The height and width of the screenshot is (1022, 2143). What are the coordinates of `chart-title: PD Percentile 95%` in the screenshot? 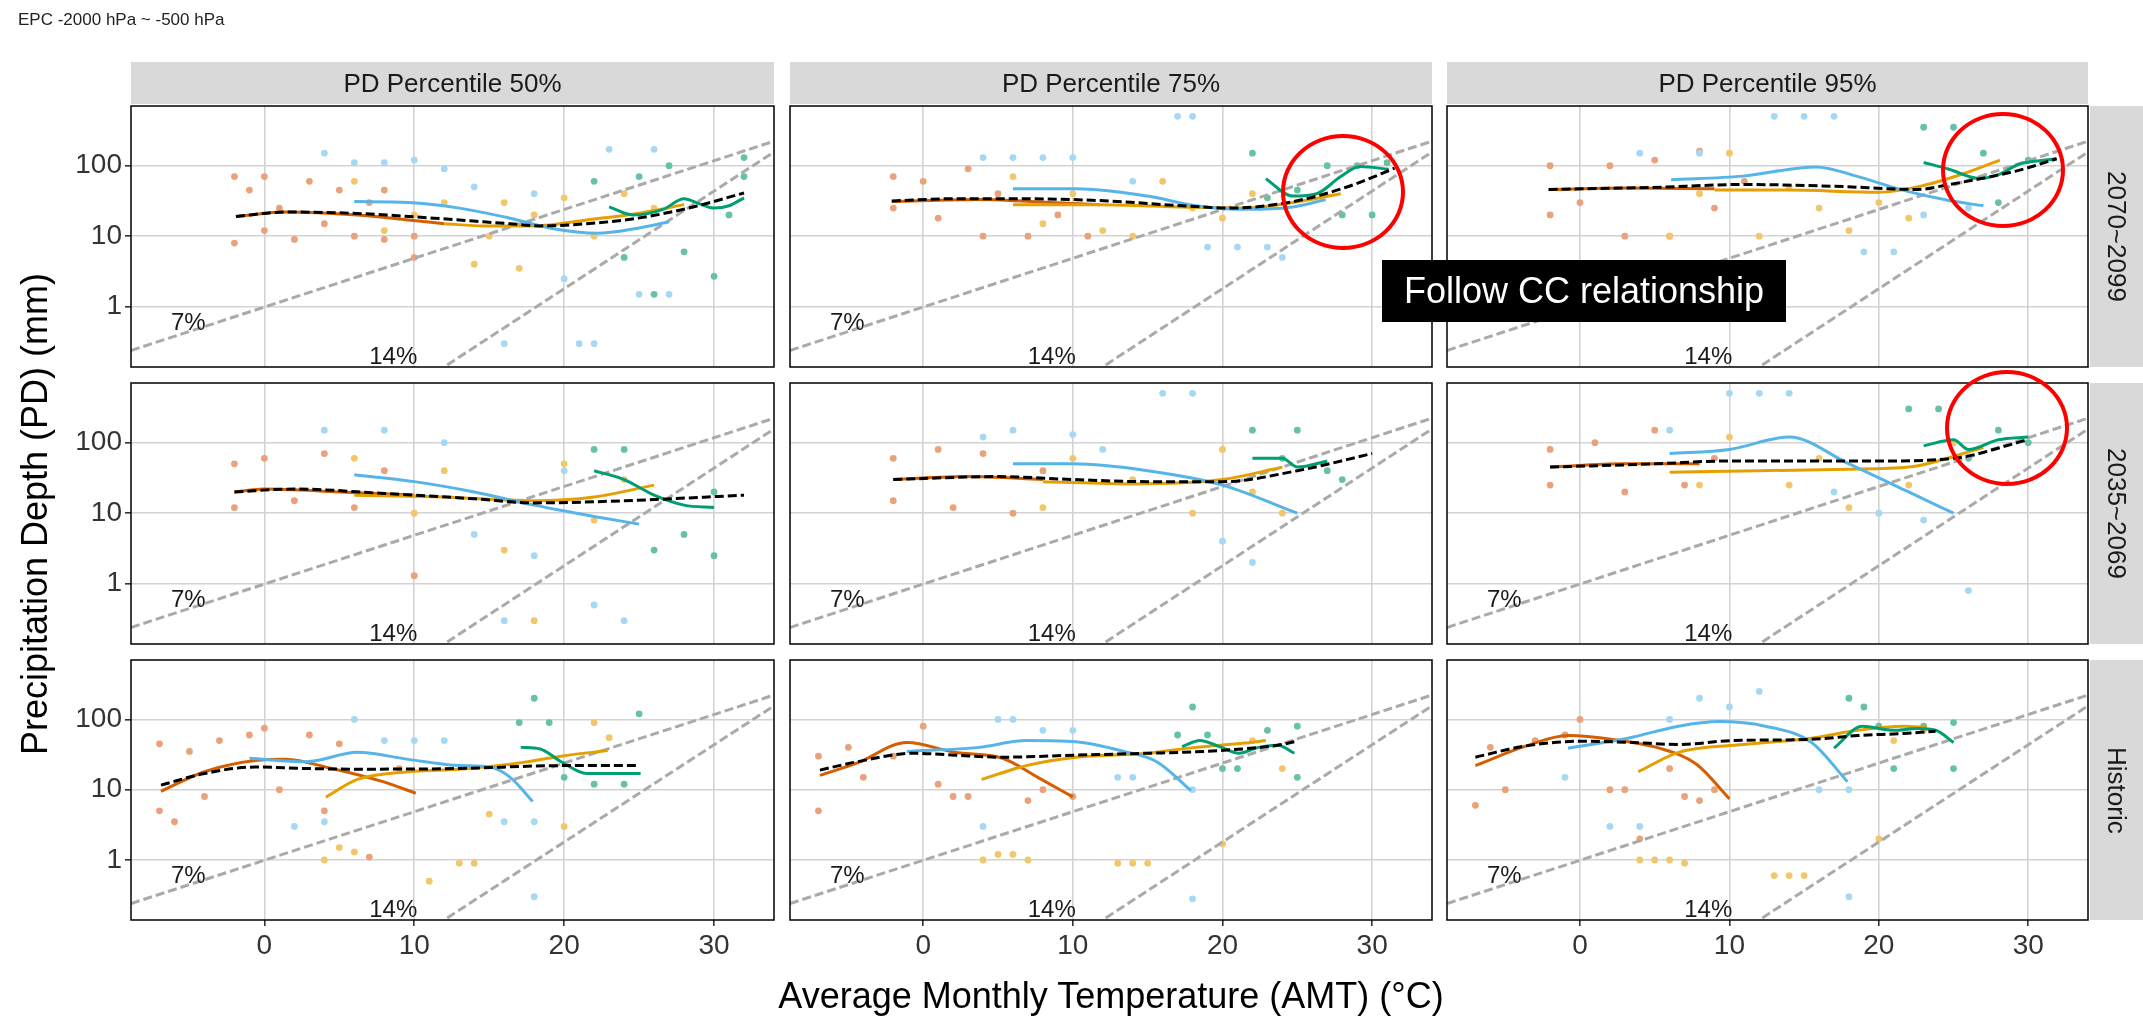 It's located at (1767, 83).